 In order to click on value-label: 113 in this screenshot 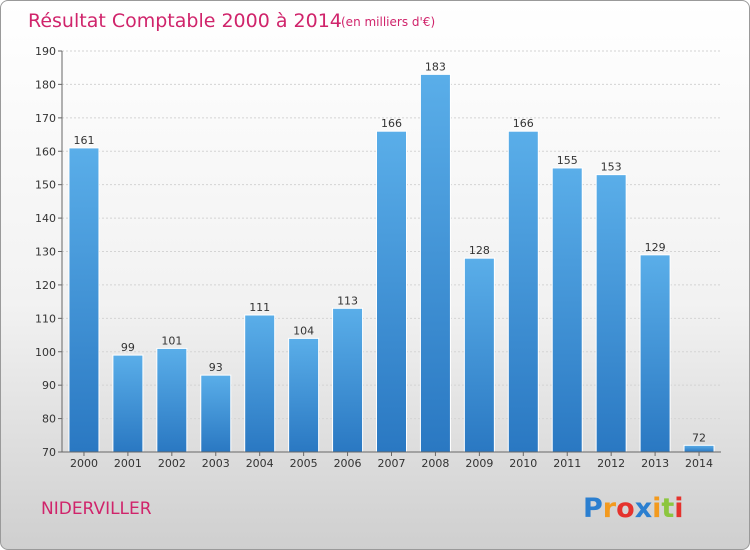, I will do `click(347, 300)`.